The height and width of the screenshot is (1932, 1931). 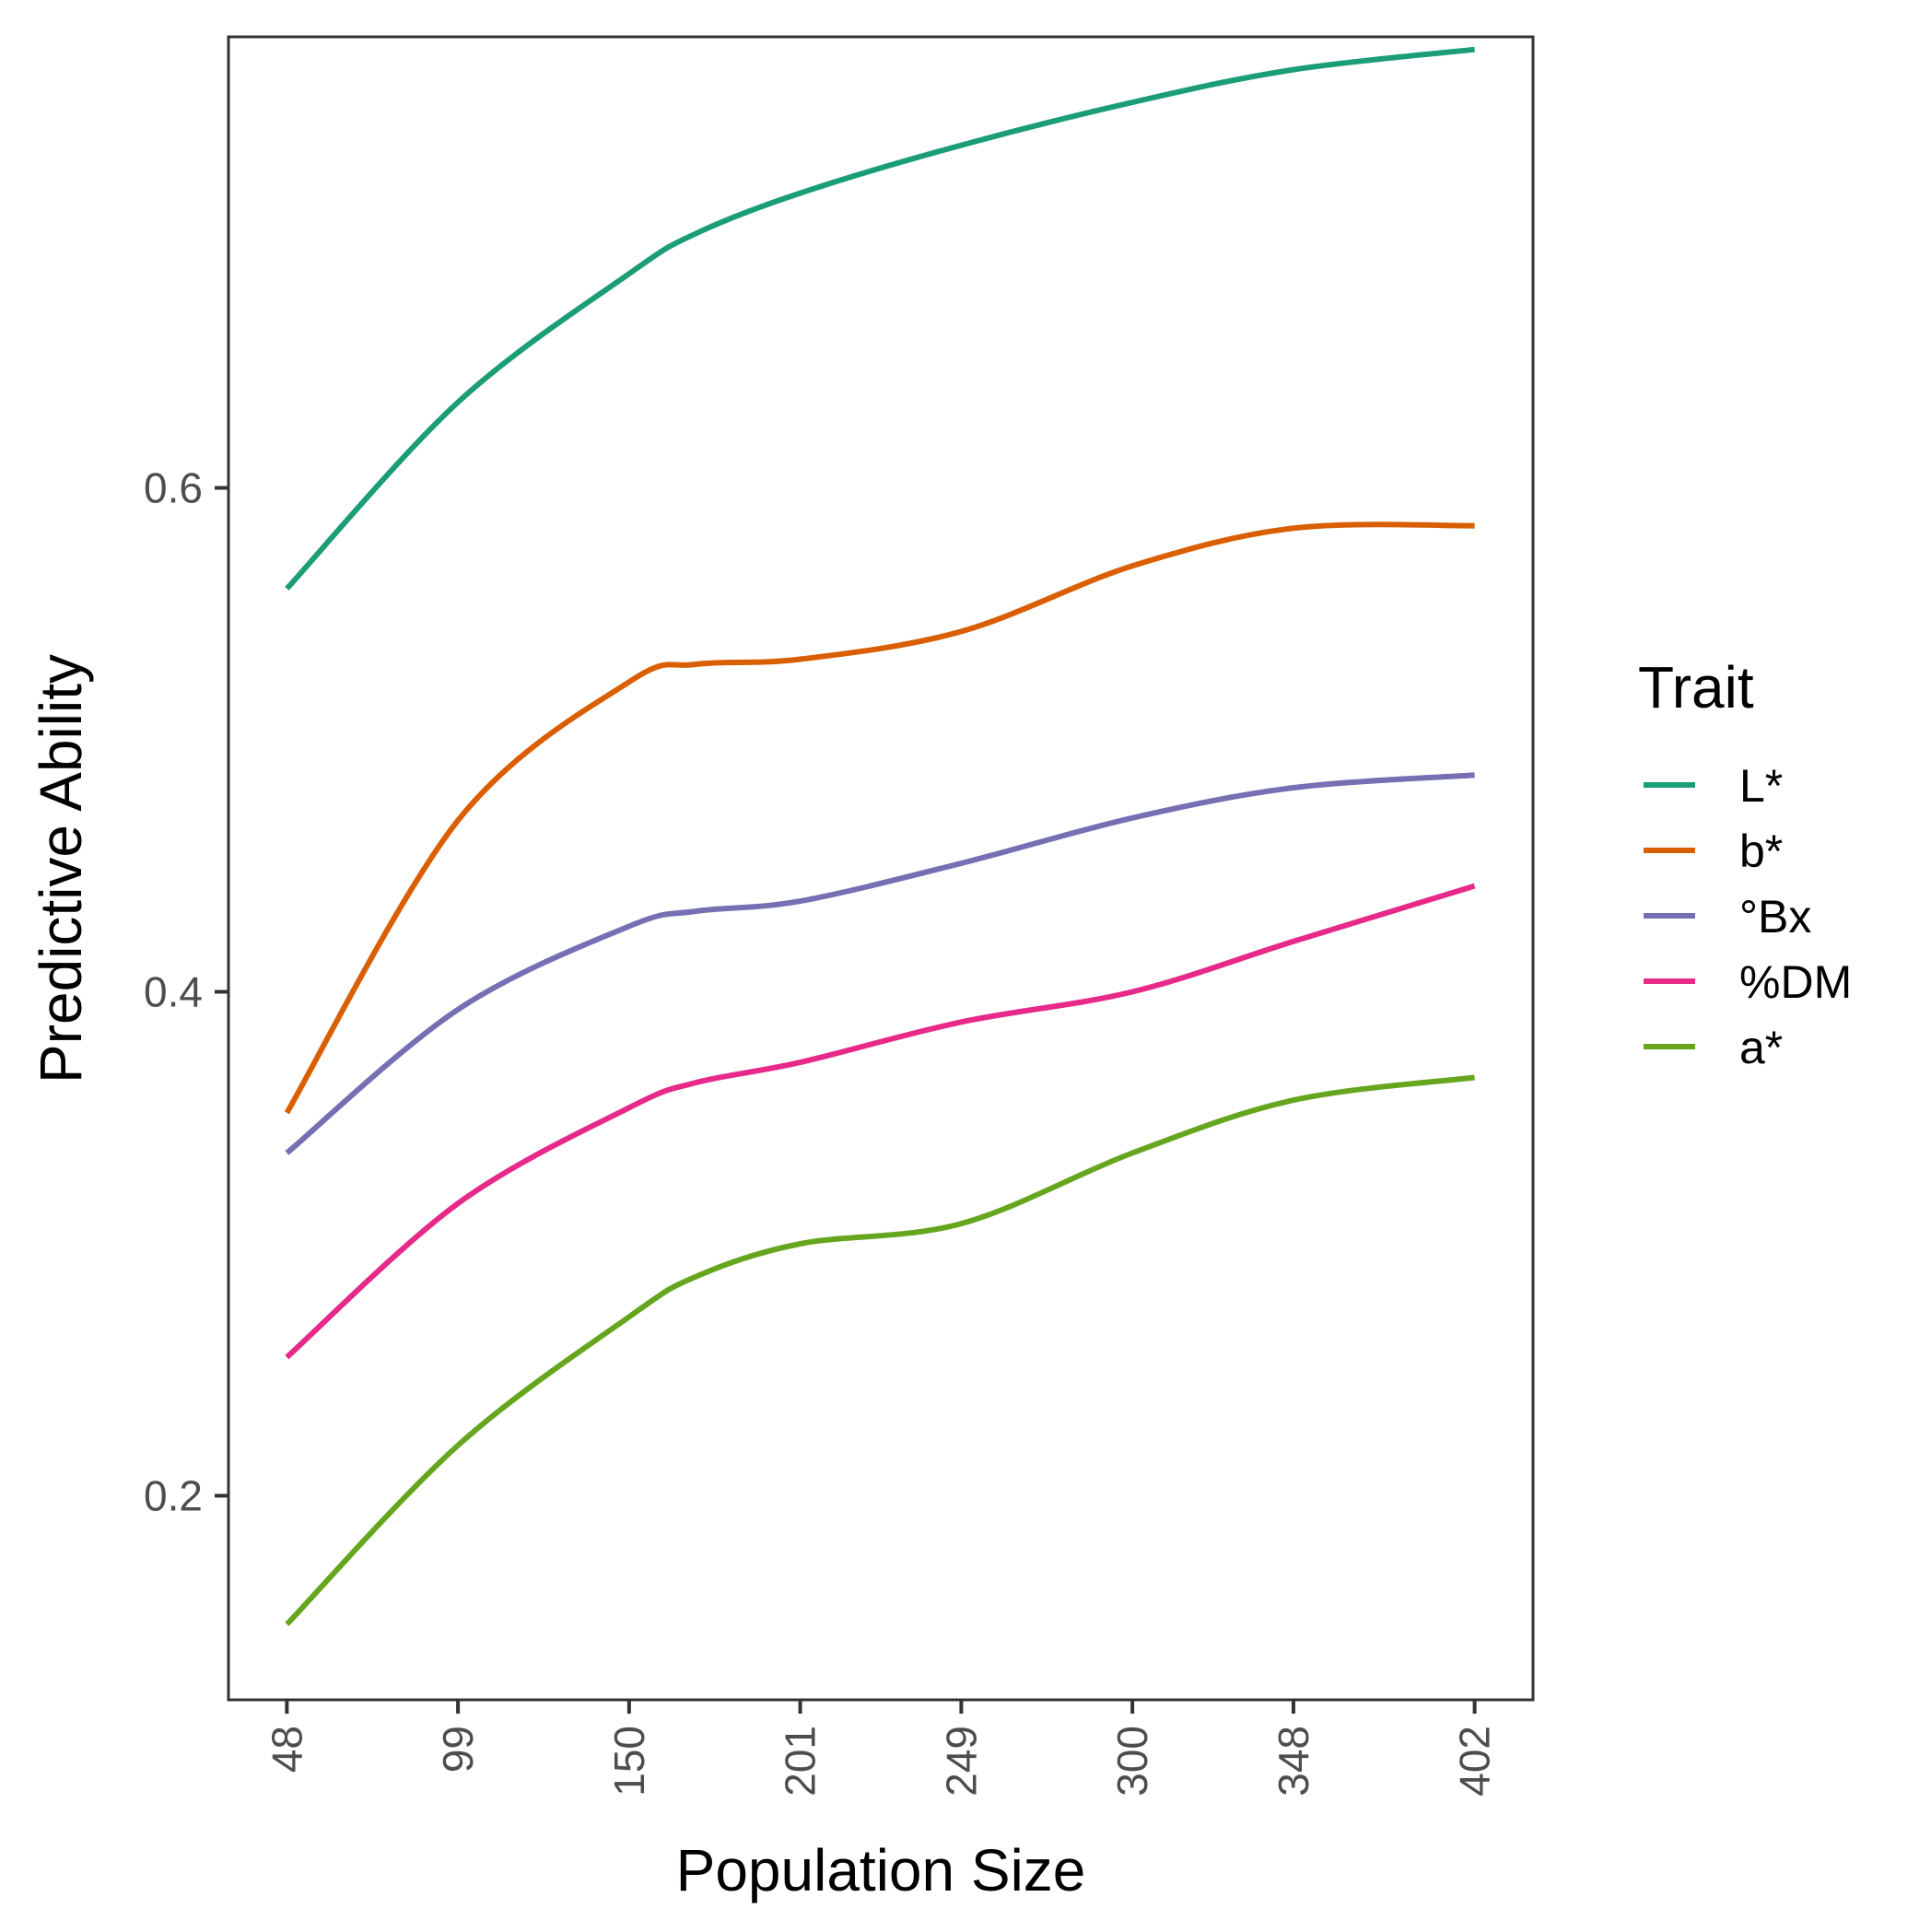 What do you see at coordinates (173, 1495) in the screenshot?
I see `y-tick-label: 0.2` at bounding box center [173, 1495].